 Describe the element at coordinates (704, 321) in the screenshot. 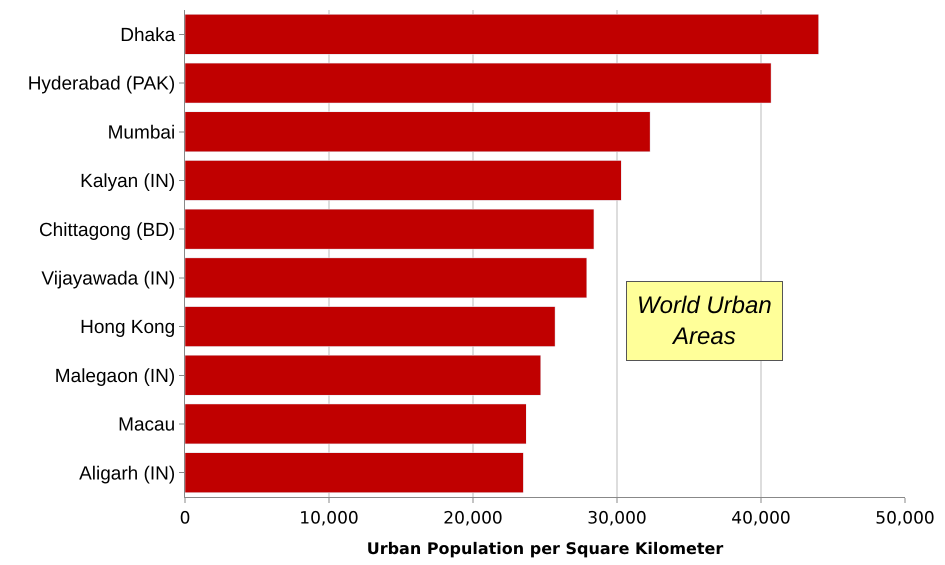

I see `annotation: World Urban Areas` at that location.